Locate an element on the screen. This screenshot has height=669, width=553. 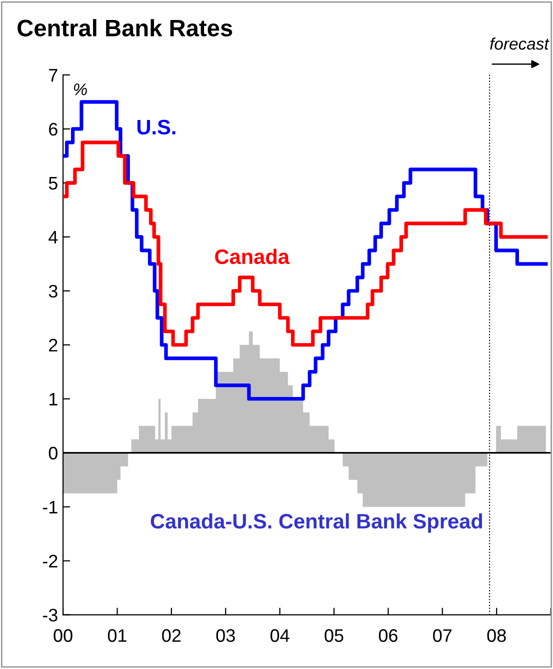
y-tick-label: 6 is located at coordinates (53, 129).